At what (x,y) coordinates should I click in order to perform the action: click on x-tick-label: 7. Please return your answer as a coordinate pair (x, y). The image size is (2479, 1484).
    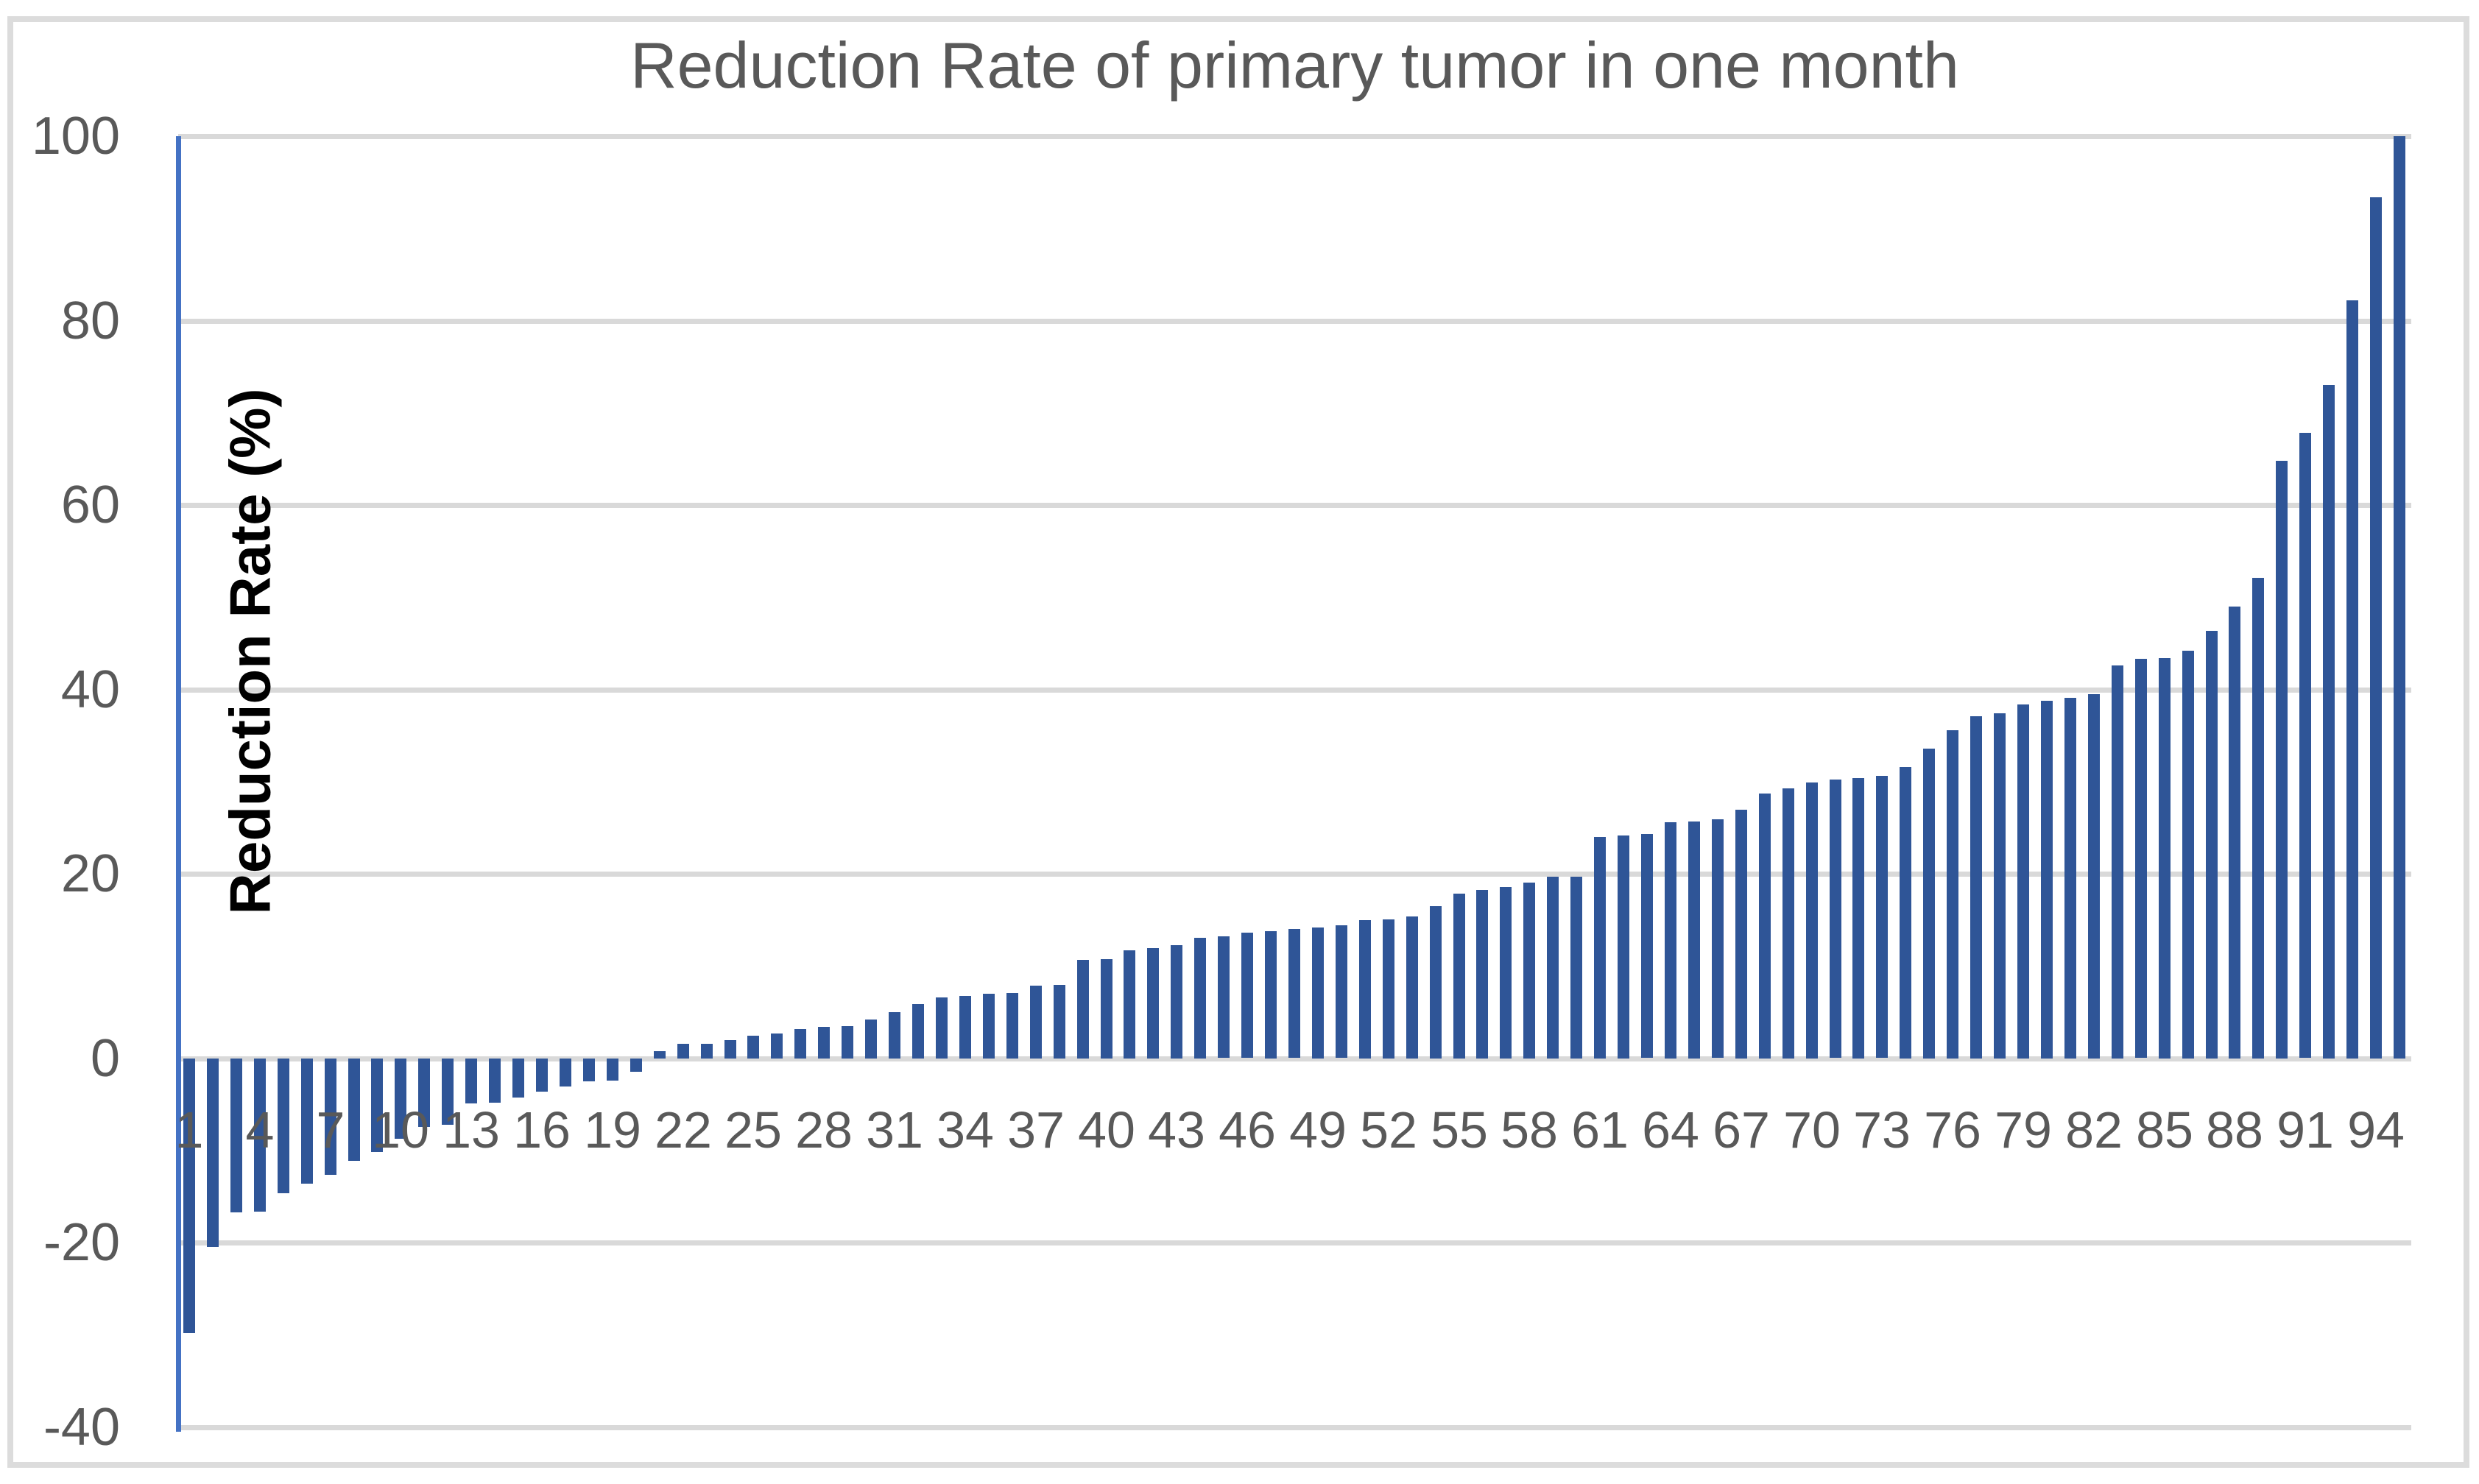
    Looking at the image, I should click on (330, 1130).